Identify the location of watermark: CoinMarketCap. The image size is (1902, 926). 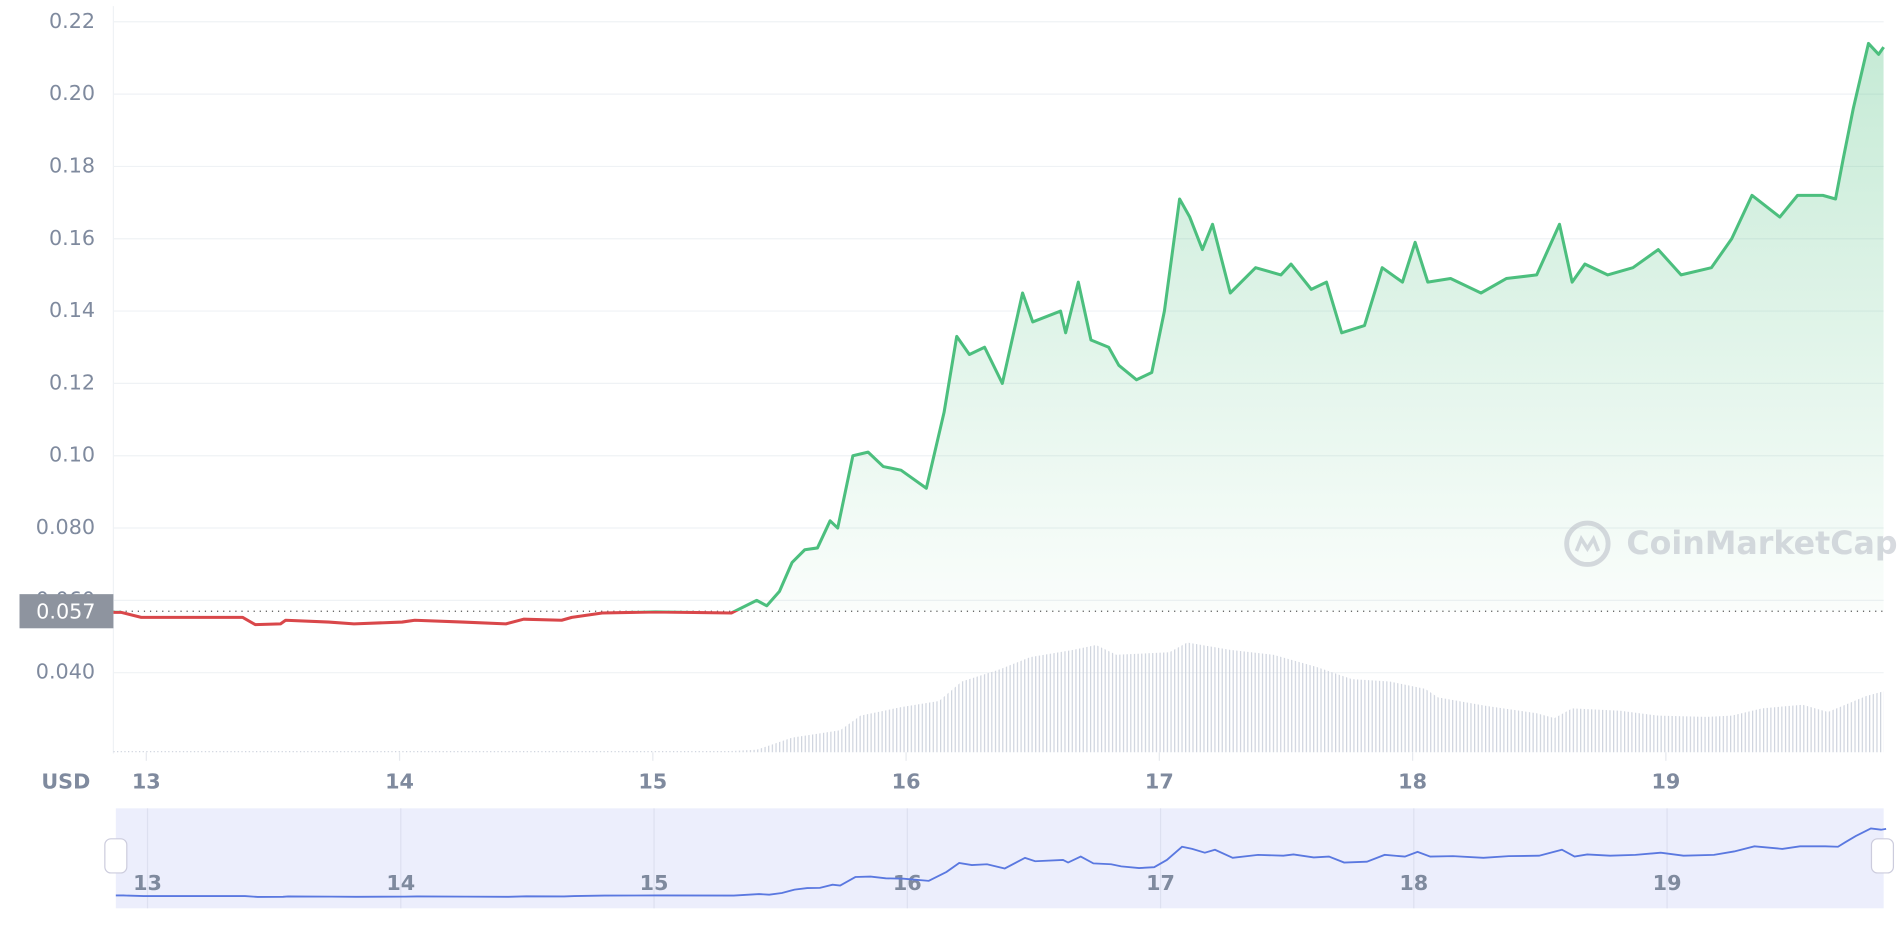
(1731, 543).